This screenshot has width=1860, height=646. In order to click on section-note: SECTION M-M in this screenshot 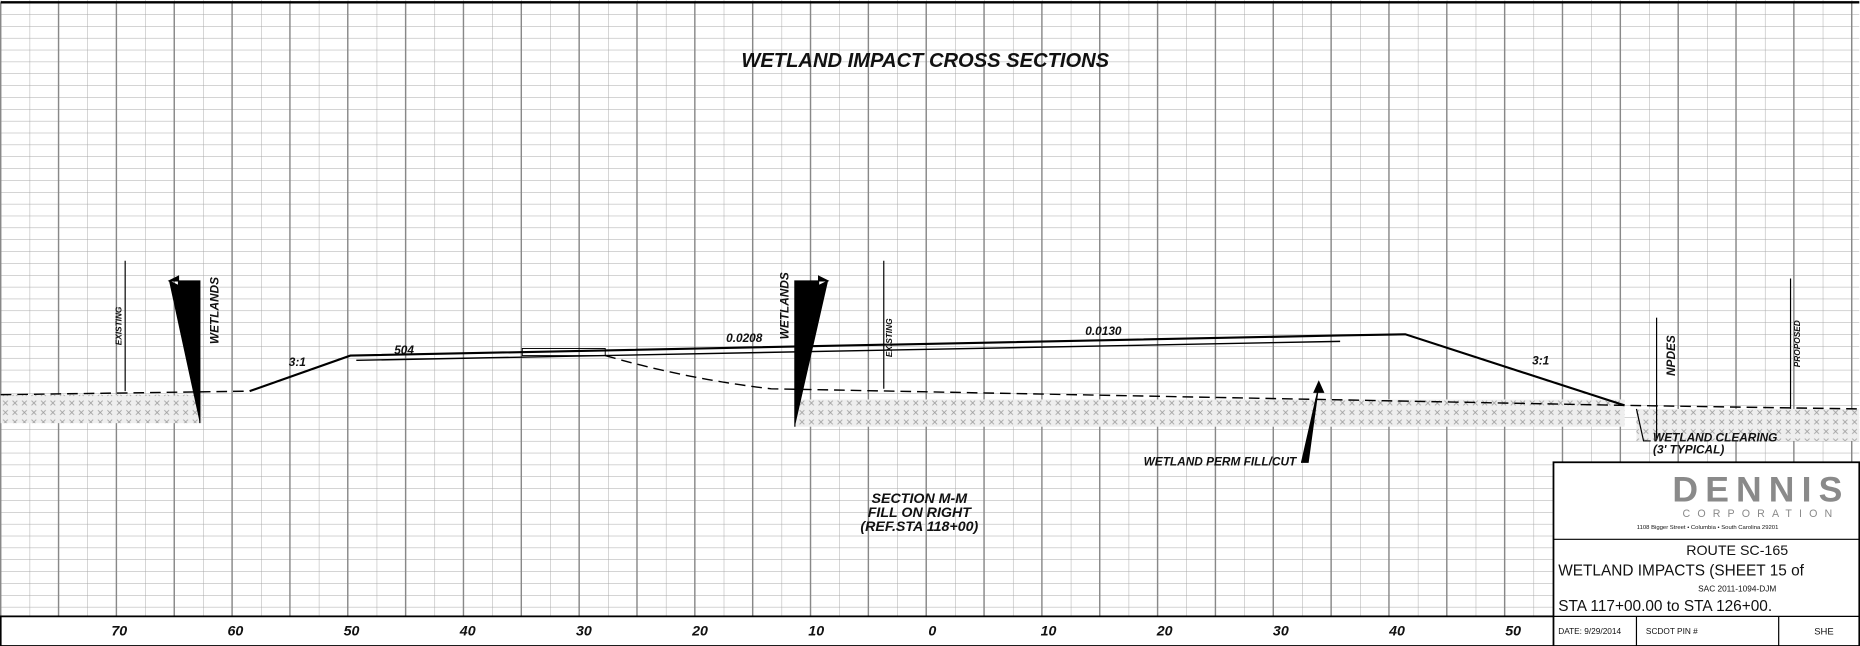, I will do `click(920, 499)`.